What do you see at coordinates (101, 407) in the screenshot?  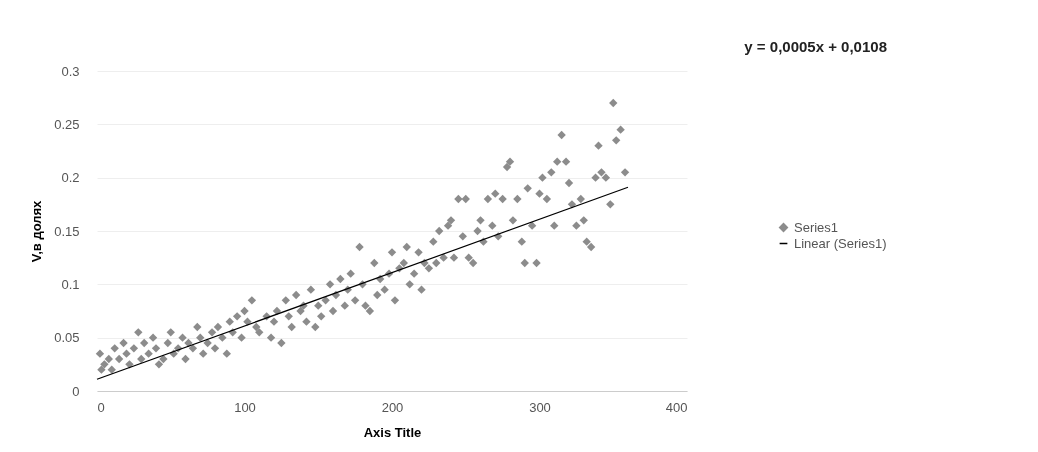 I see `x-tick-label: 0` at bounding box center [101, 407].